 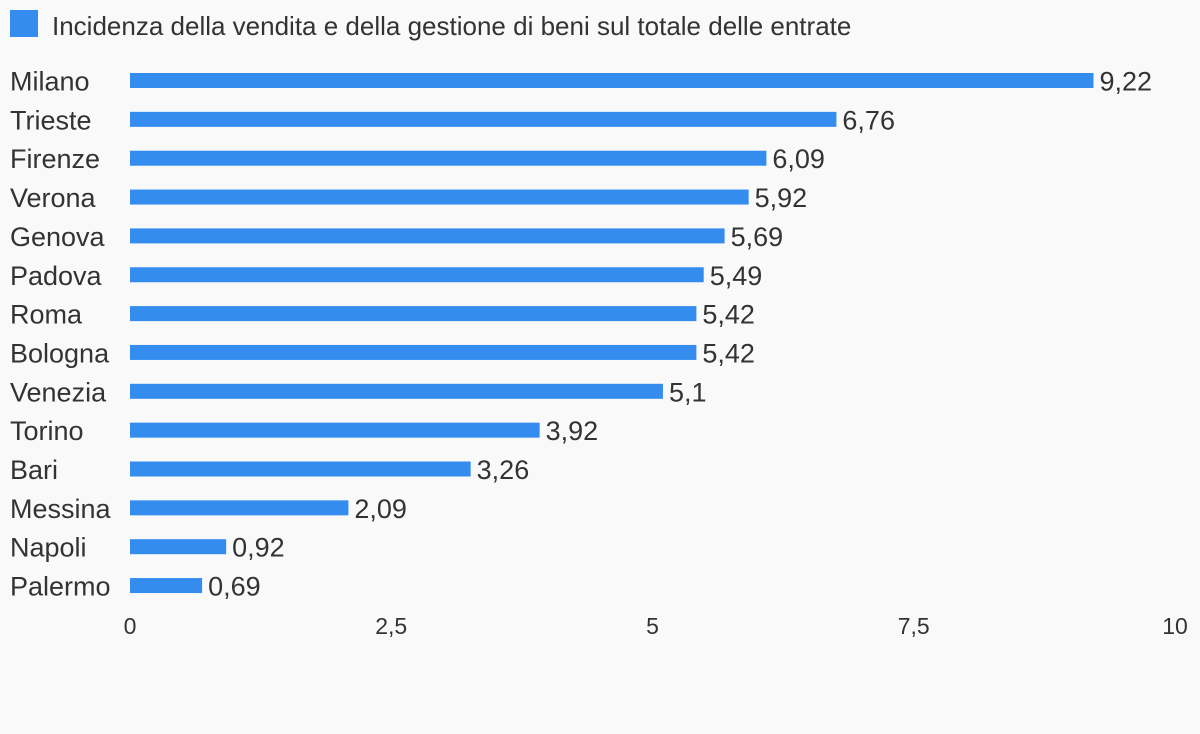 I want to click on value-label: 3,92, so click(x=572, y=431).